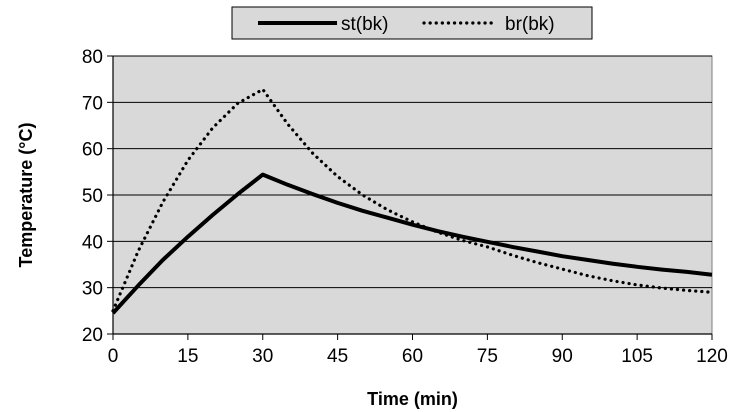  I want to click on y-tick-label-20: 20, so click(92, 335).